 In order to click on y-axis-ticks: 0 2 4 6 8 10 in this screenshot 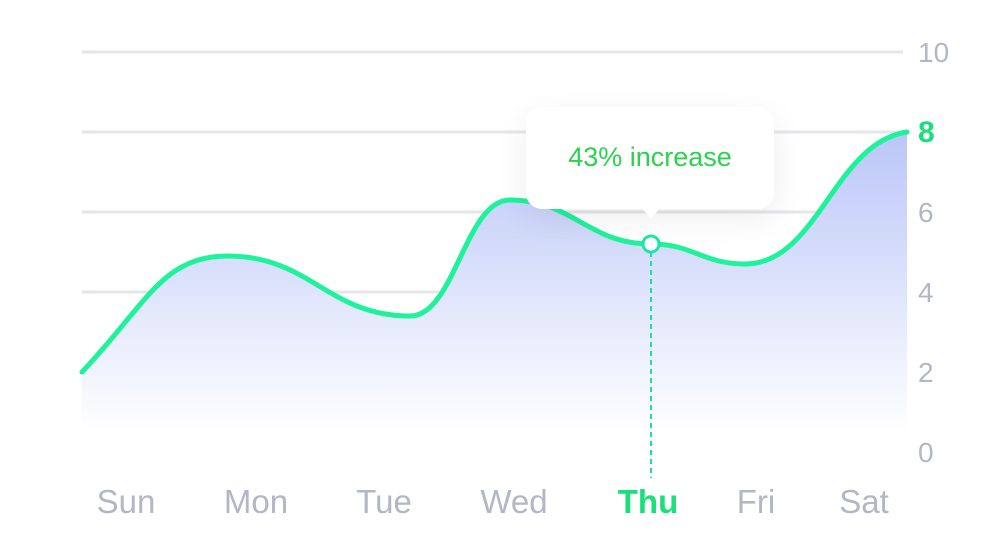, I will do `click(933, 252)`.